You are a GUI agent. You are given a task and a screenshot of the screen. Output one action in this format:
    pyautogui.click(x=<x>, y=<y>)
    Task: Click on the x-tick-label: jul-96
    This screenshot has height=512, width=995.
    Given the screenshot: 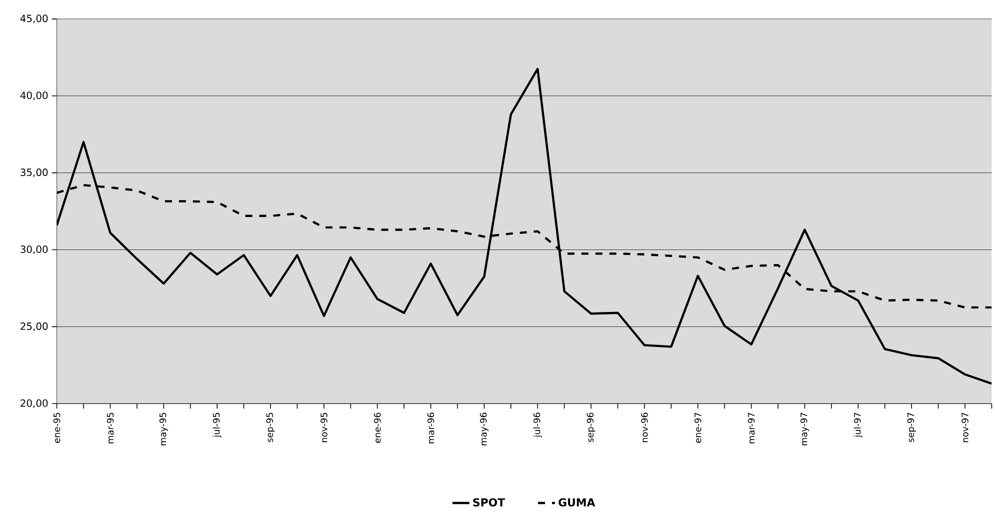 What is the action you would take?
    pyautogui.click(x=537, y=425)
    